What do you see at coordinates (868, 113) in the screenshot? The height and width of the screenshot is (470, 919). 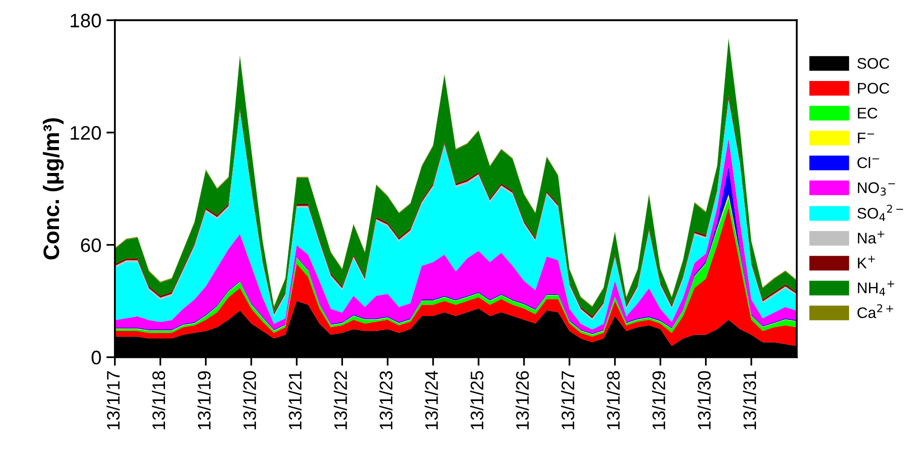 I see `legend-label: EC` at bounding box center [868, 113].